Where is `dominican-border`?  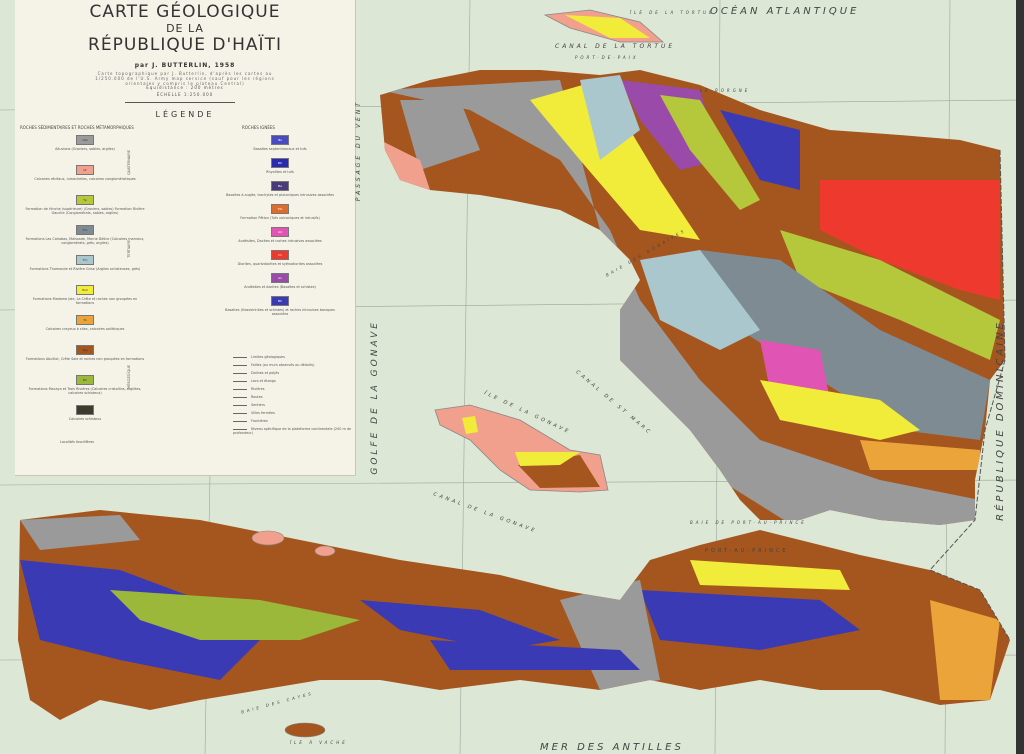
dominican-border is located at coordinates (970, 395).